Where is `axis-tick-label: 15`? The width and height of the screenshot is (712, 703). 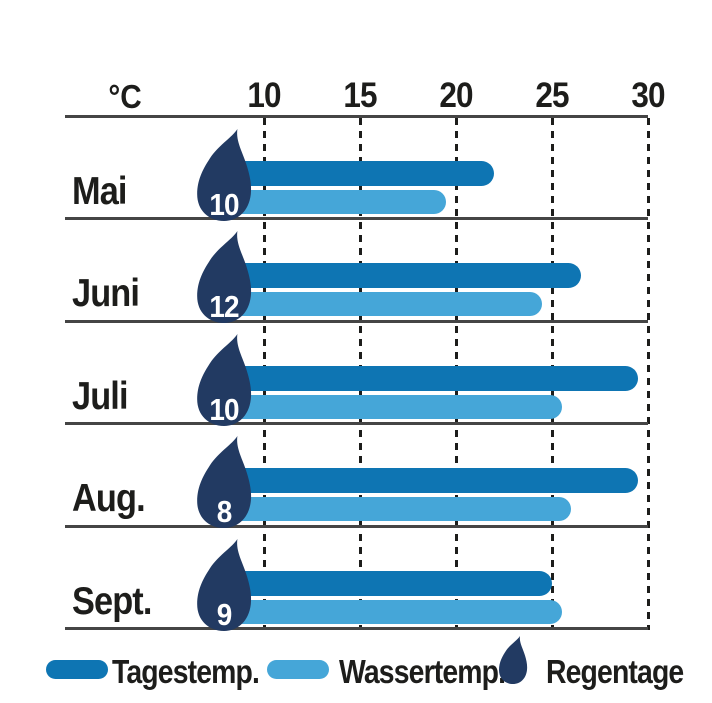 axis-tick-label: 15 is located at coordinates (360, 95).